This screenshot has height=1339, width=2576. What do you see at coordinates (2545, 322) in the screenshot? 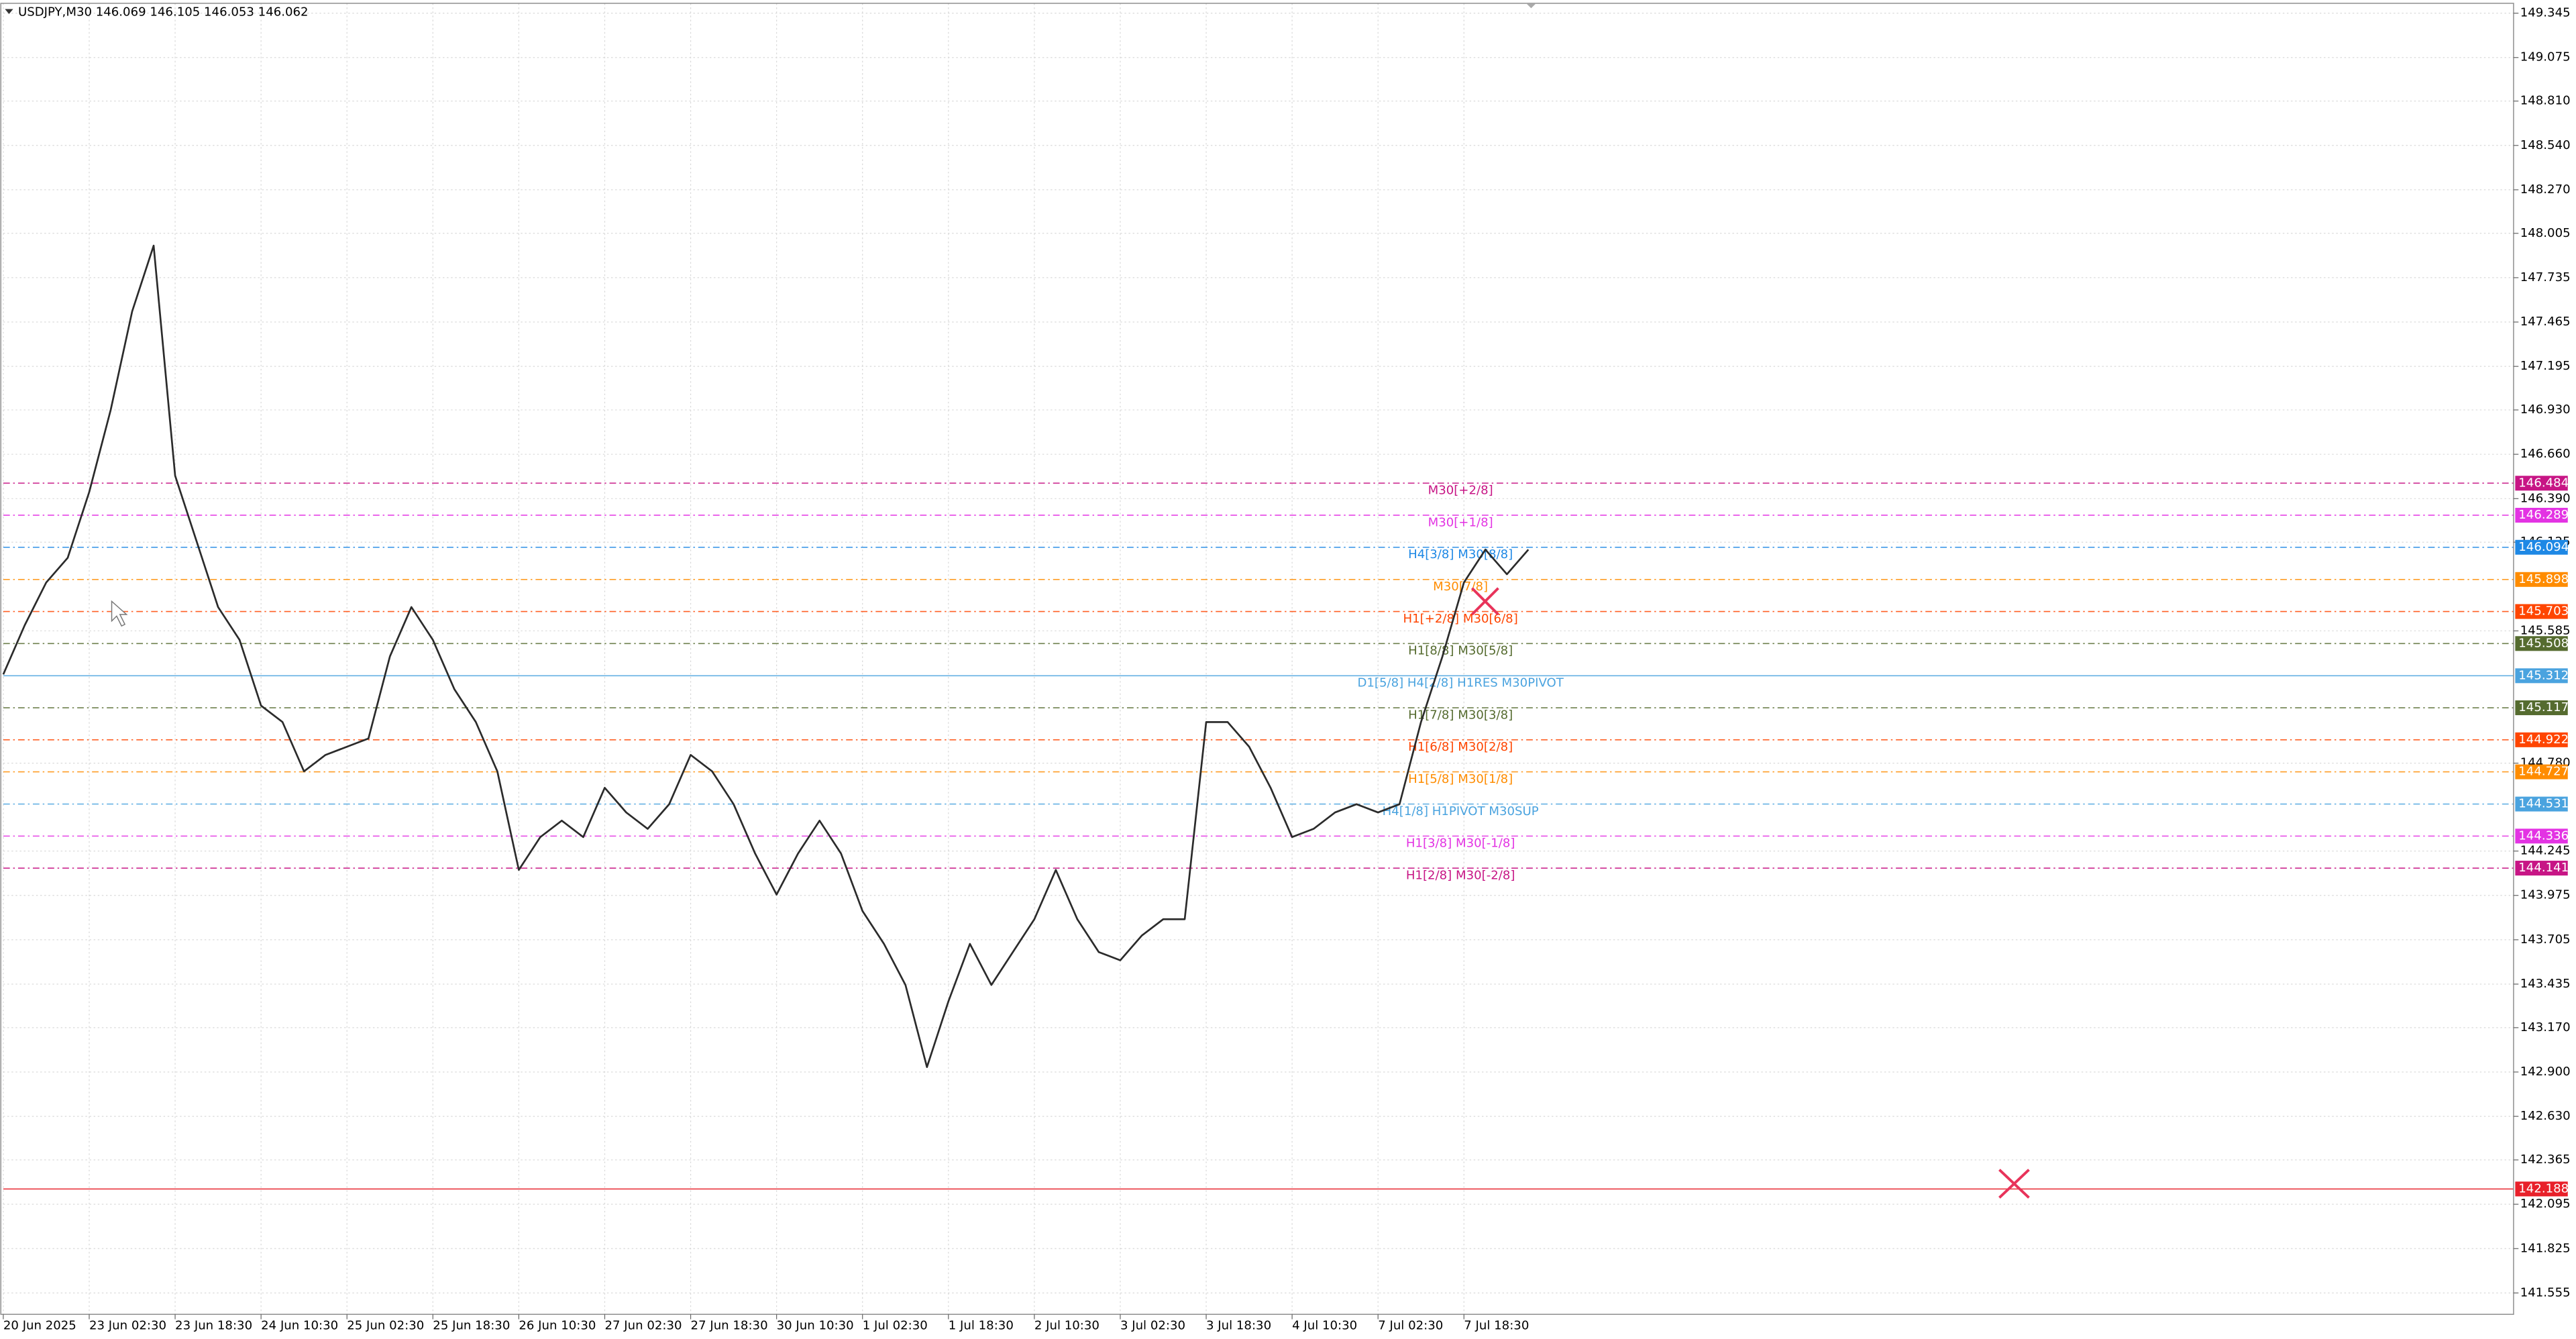
I see `y-tick-label: 147.465` at bounding box center [2545, 322].